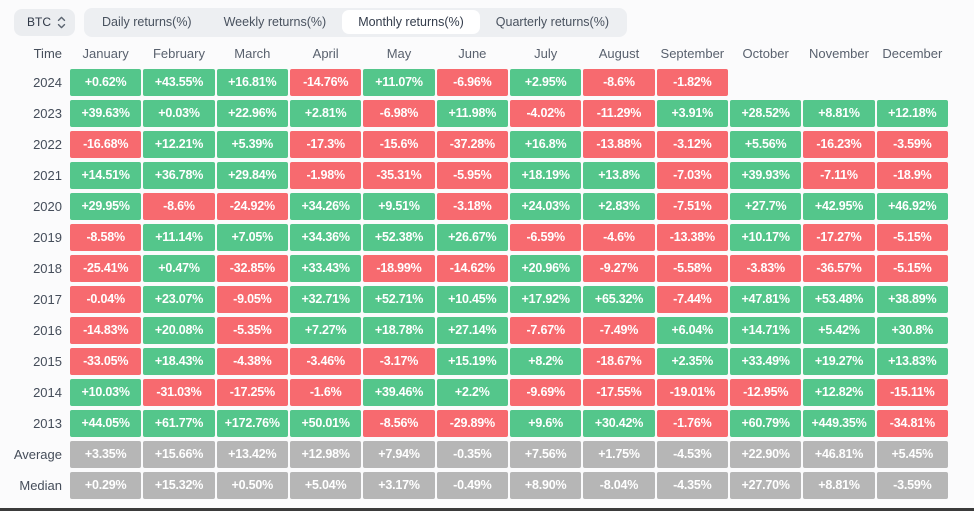 This screenshot has width=974, height=511. What do you see at coordinates (47, 144) in the screenshot?
I see `row-label: 2022` at bounding box center [47, 144].